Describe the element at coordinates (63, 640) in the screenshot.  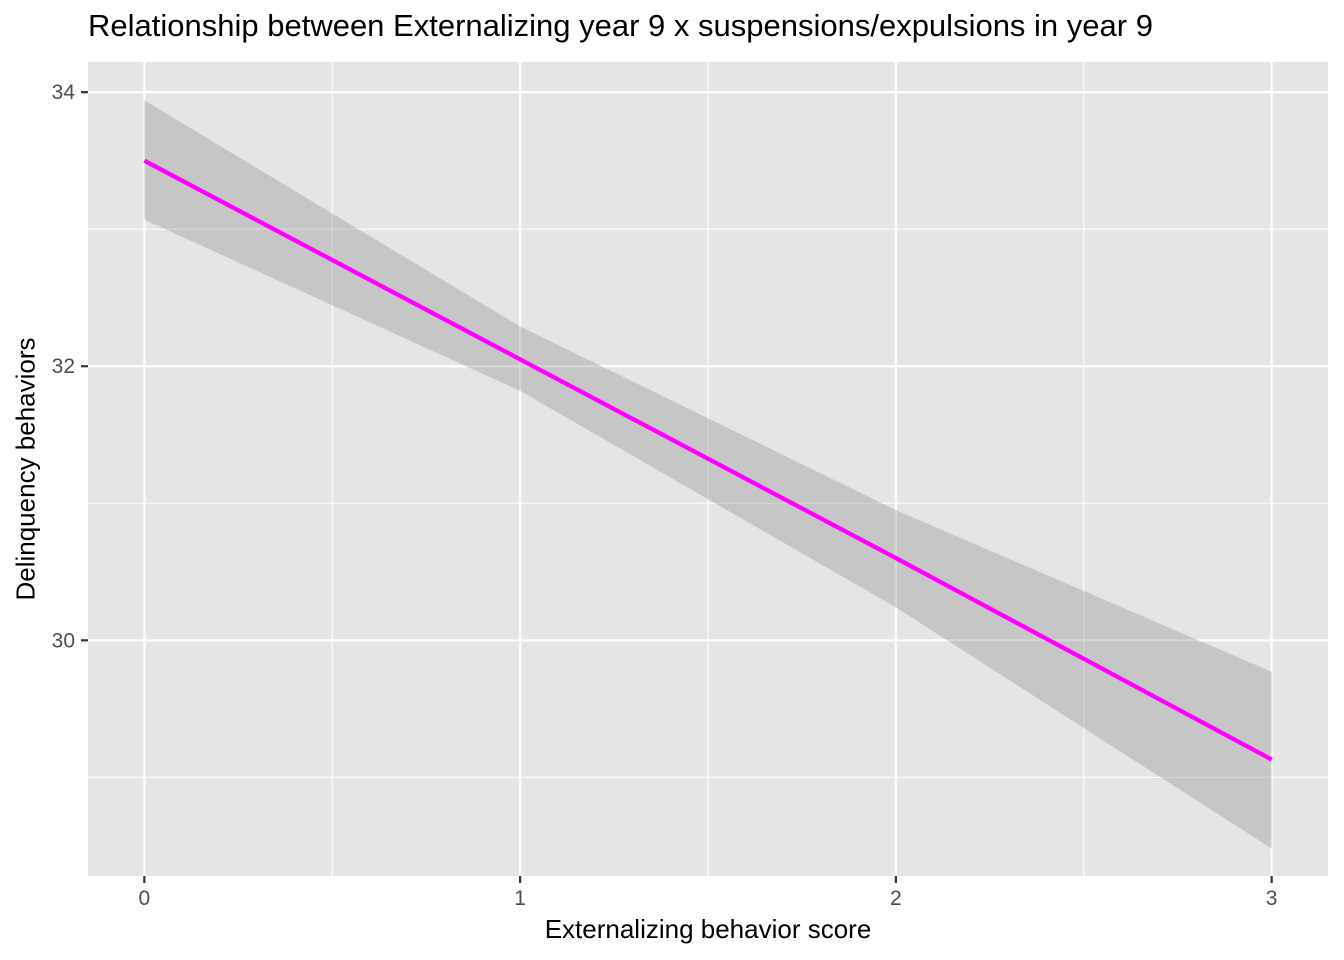
I see `y-tick-label: 30` at that location.